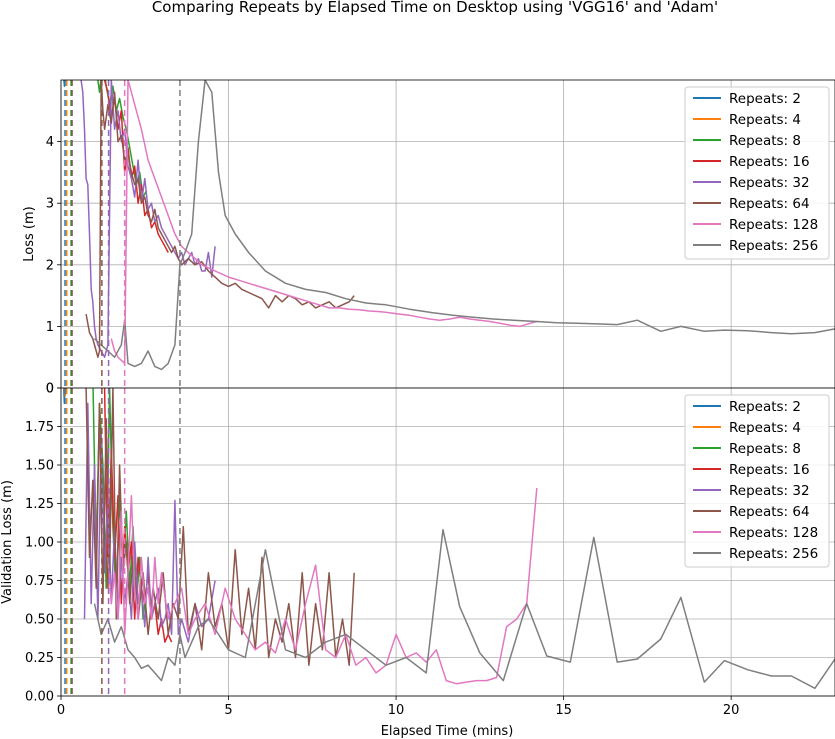  What do you see at coordinates (731, 710) in the screenshot?
I see `x-tick-label: 20` at bounding box center [731, 710].